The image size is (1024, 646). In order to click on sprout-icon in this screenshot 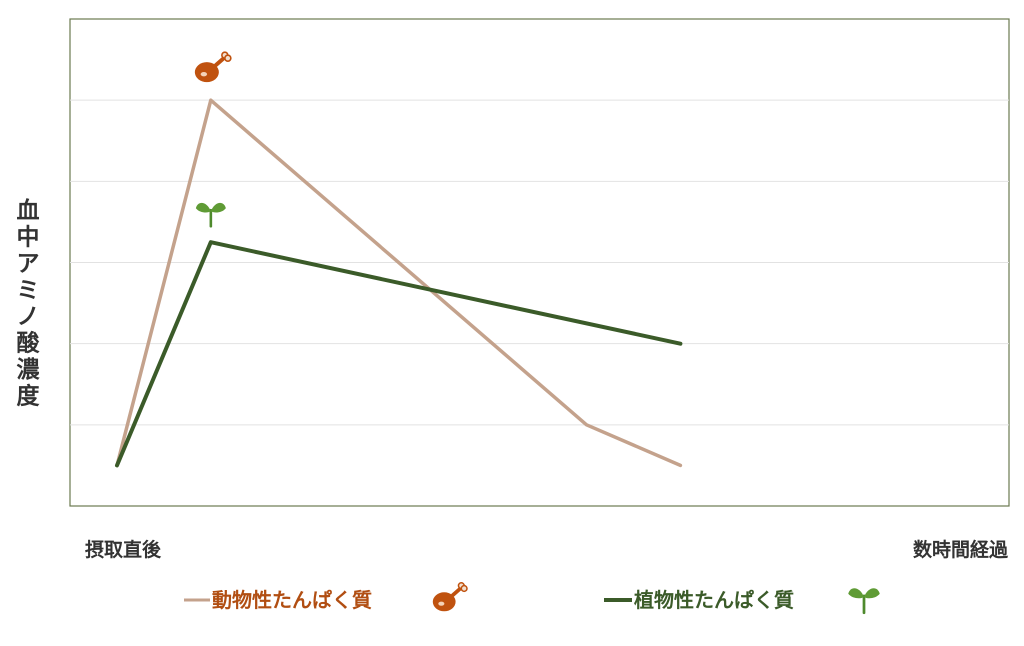, I will do `click(864, 600)`.